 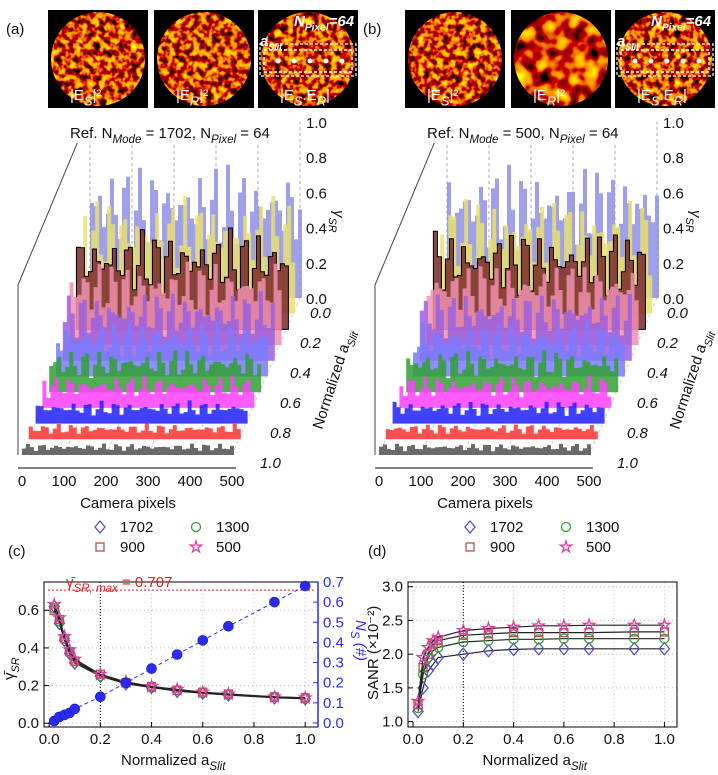 I want to click on a-slit-label: aSlit, so click(x=628, y=42).